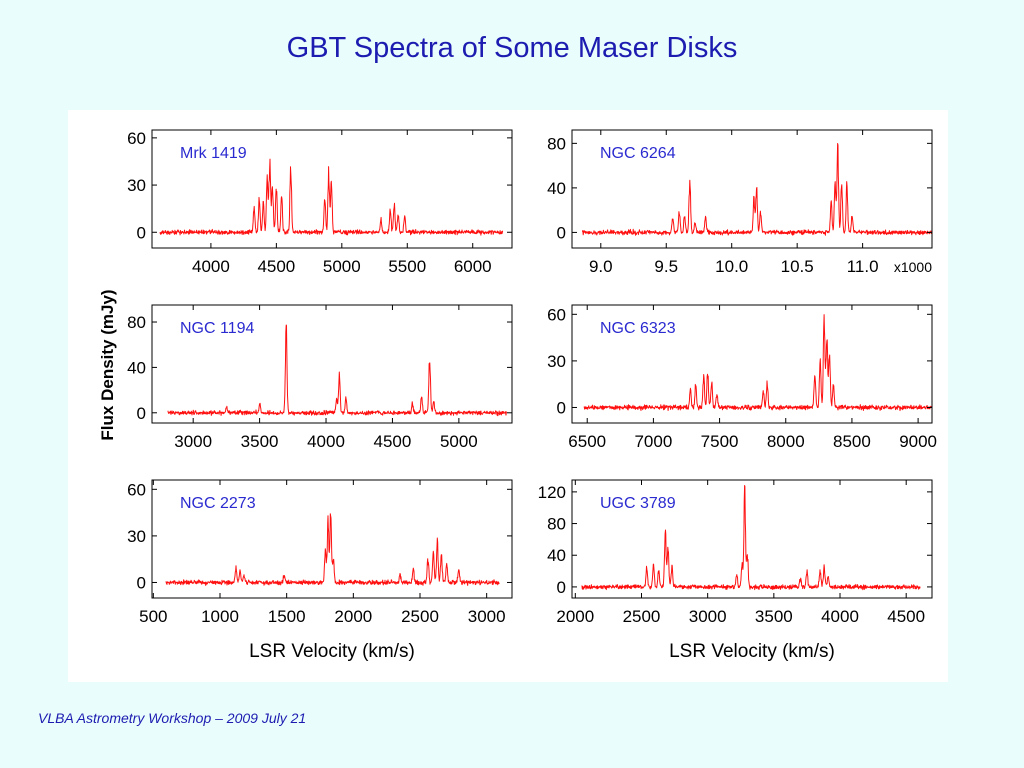 The image size is (1024, 768). What do you see at coordinates (666, 266) in the screenshot?
I see `x-tick-label: 9.5` at bounding box center [666, 266].